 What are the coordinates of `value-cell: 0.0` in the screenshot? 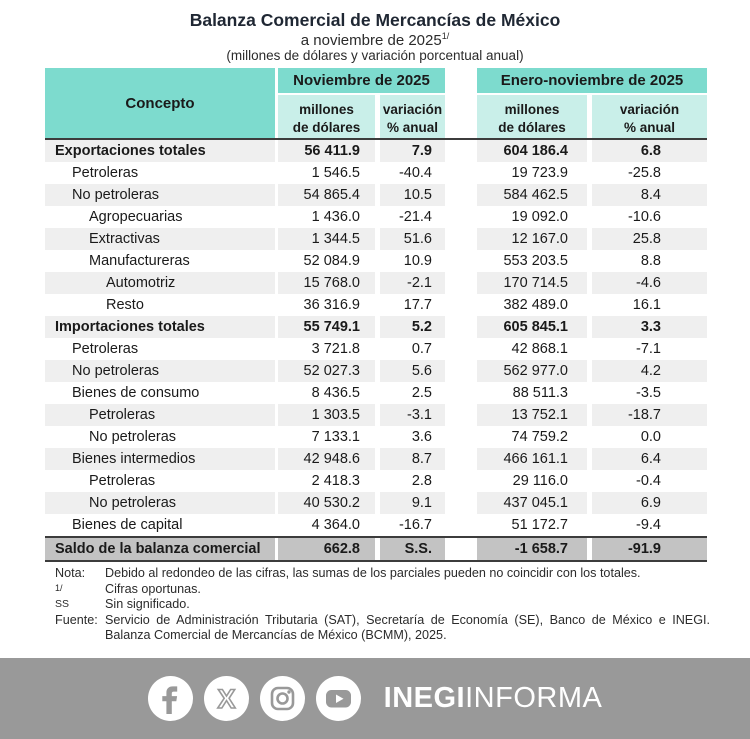 It's located at (650, 437).